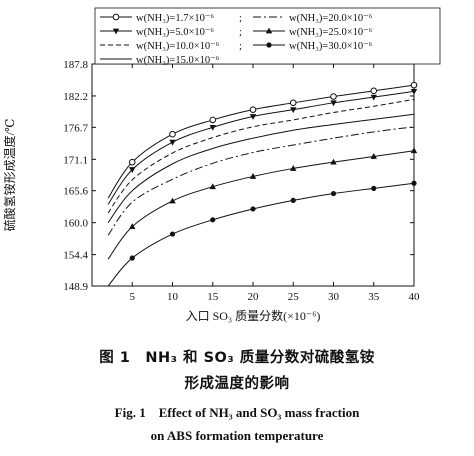 The image size is (474, 456). I want to click on legend-label: w(NH₃)=20.0×10⁻⁶, so click(331, 18).